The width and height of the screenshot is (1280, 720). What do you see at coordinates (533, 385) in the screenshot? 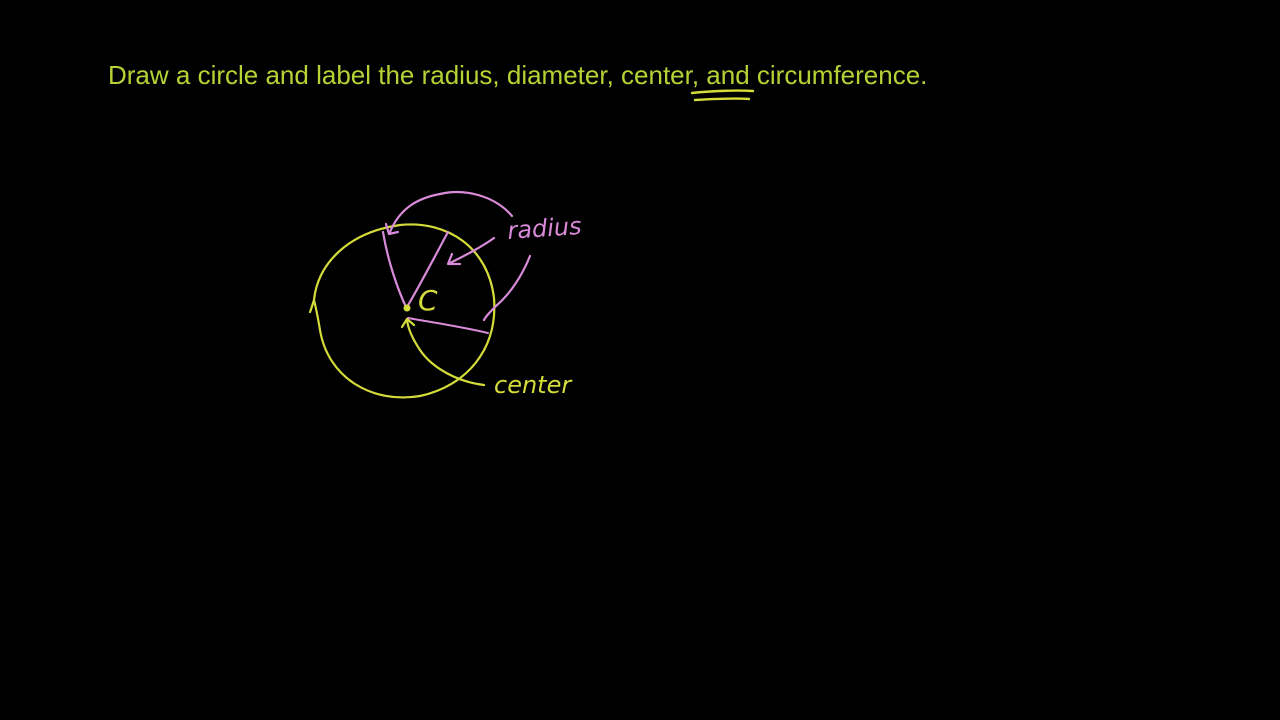
I see `center-label: center` at bounding box center [533, 385].